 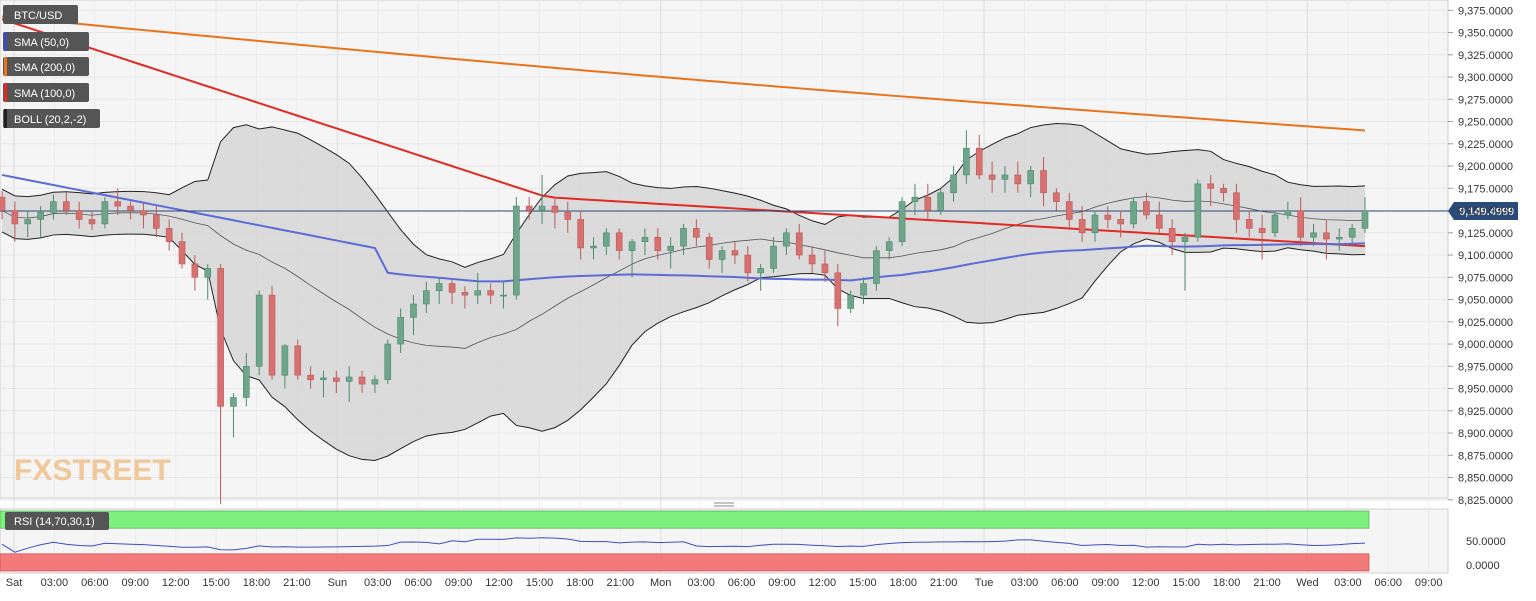 I want to click on rsi-tick-label: 50.0000, so click(x=1486, y=542).